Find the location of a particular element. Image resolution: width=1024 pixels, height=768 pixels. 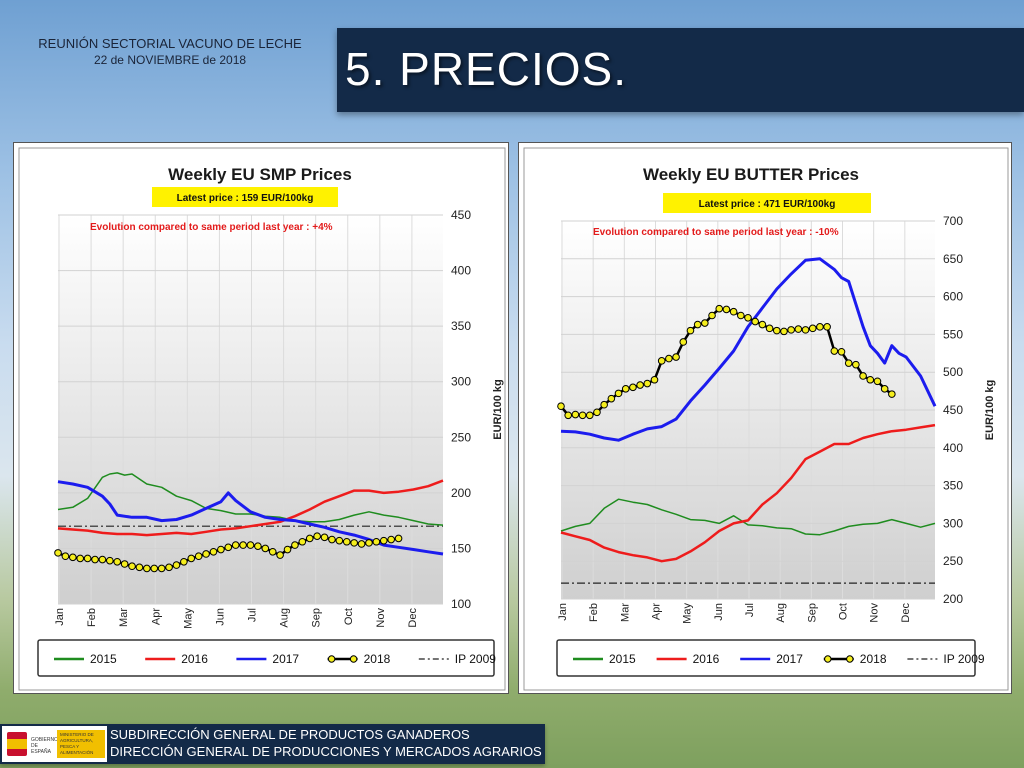

y-tick-label: 100 is located at coordinates (461, 604).